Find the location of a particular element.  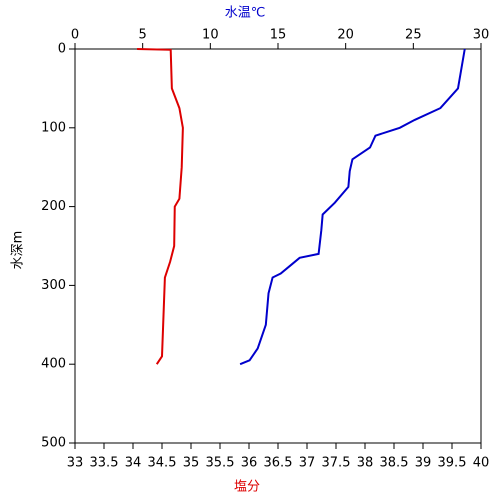

x2-axis-label: 水温℃ is located at coordinates (245, 13).